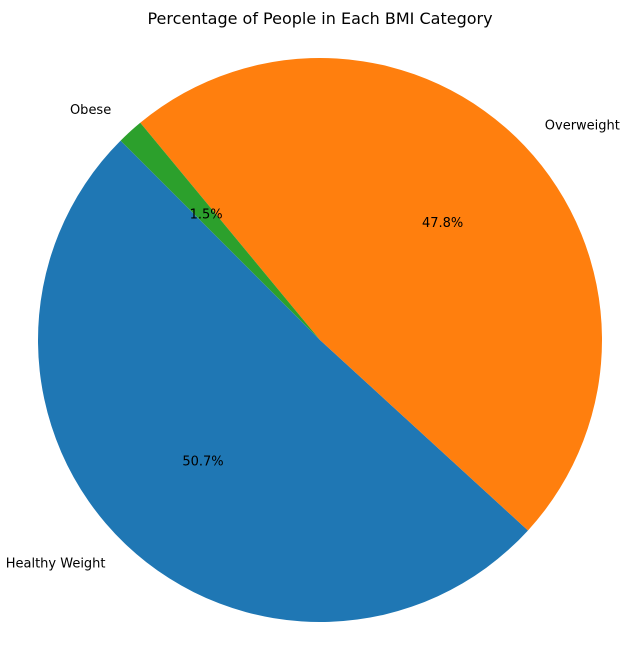 Image resolution: width=640 pixels, height=658 pixels. Describe the element at coordinates (206, 214) in the screenshot. I see `slice-percent-obese: 1.5%` at that location.